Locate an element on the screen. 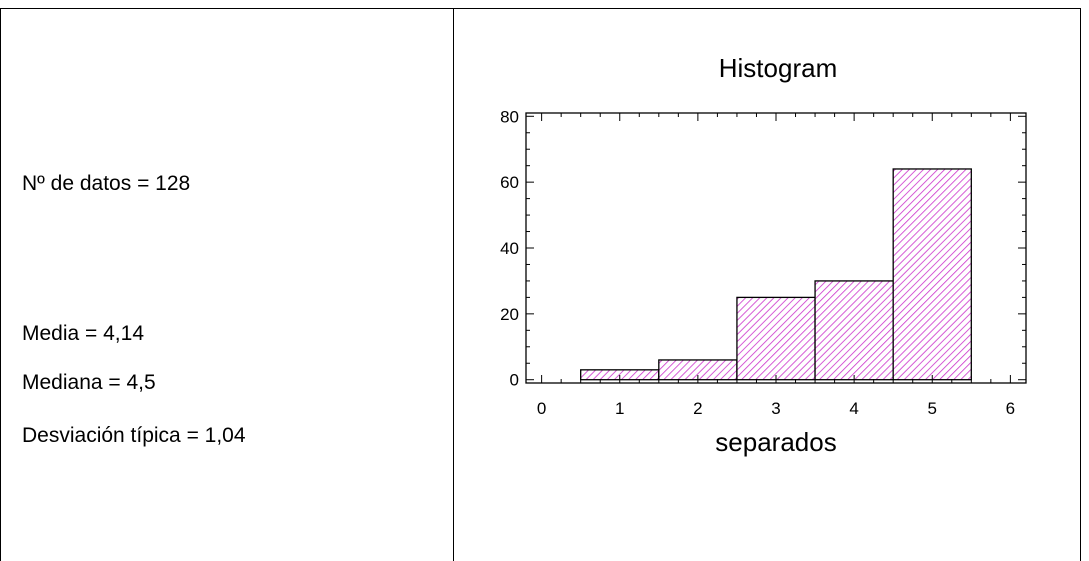 The image size is (1089, 561). table-border-left is located at coordinates (0, 284).